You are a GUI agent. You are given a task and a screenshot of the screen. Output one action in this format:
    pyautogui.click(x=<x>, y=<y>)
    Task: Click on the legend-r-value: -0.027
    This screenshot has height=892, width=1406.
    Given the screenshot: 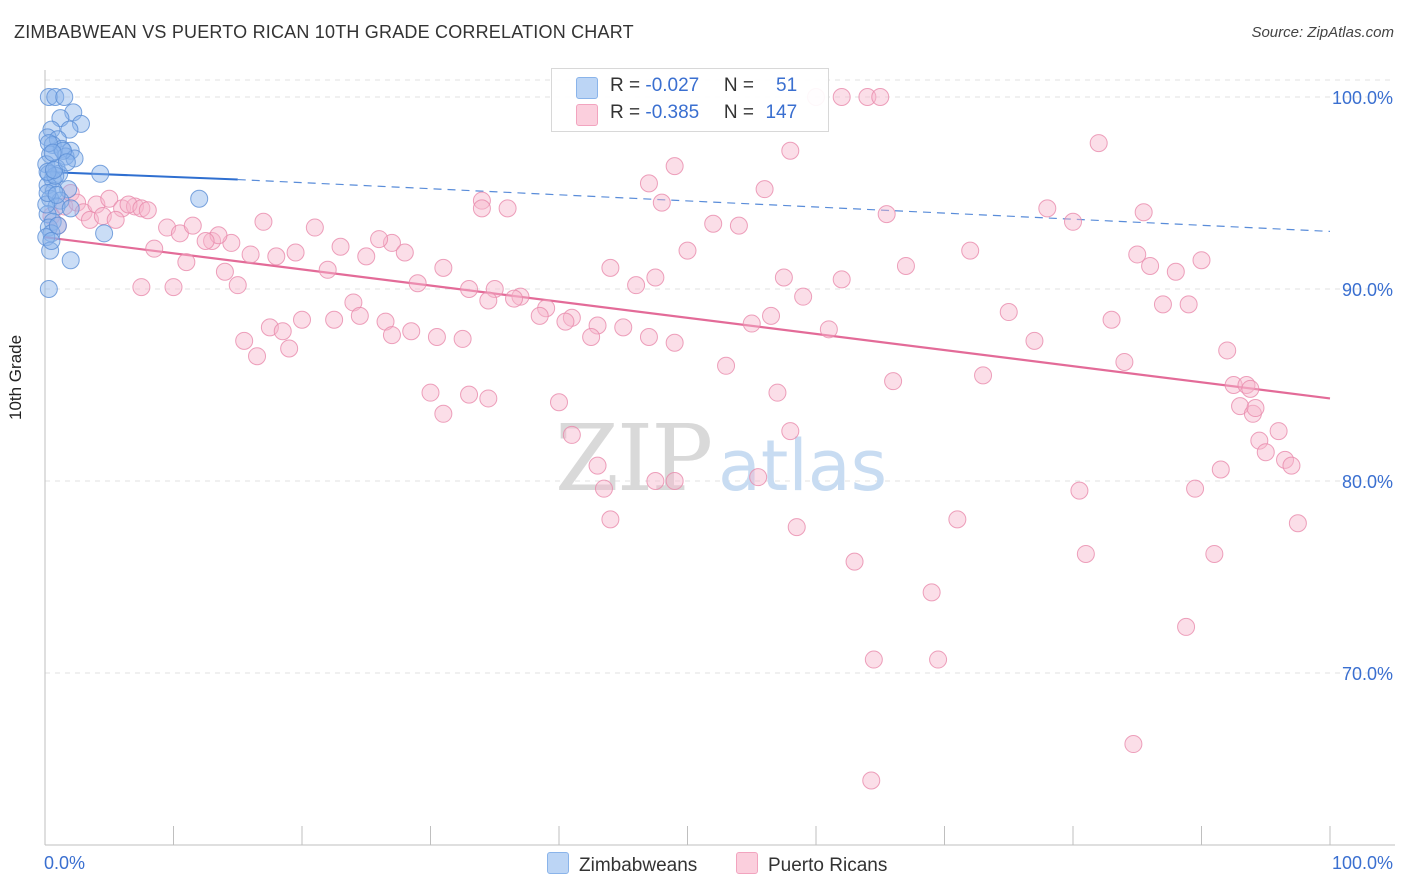 What is the action you would take?
    pyautogui.click(x=672, y=85)
    